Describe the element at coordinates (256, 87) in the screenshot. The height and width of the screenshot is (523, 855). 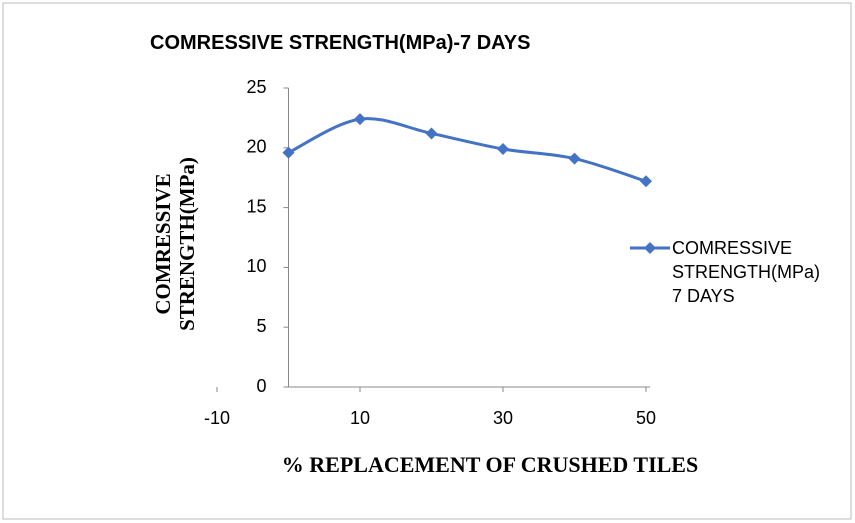
I see `y-tick-label: 25` at that location.